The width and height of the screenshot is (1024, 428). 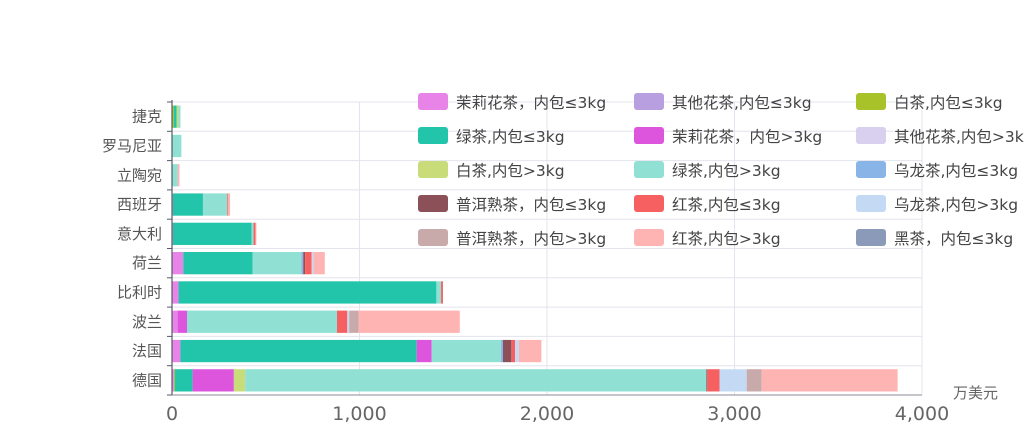 What do you see at coordinates (726, 171) in the screenshot?
I see `legend-label: 绿茶,内包>3kg` at bounding box center [726, 171].